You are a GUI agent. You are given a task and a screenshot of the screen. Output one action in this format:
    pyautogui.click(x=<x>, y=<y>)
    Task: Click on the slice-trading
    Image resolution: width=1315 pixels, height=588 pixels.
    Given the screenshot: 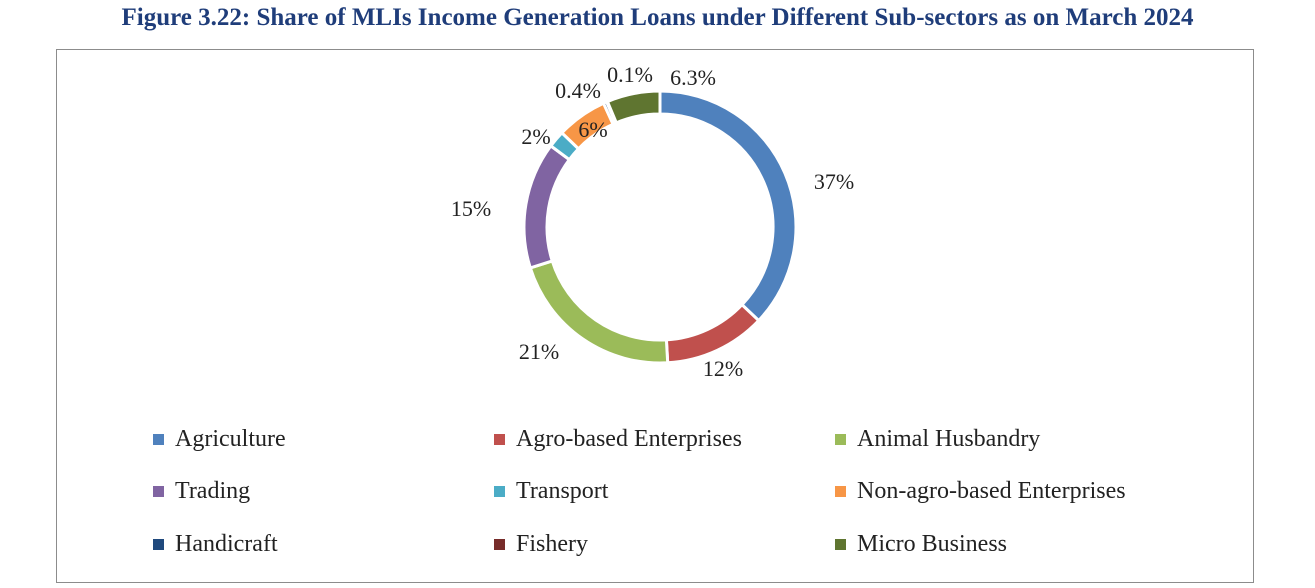 What is the action you would take?
    pyautogui.click(x=547, y=206)
    